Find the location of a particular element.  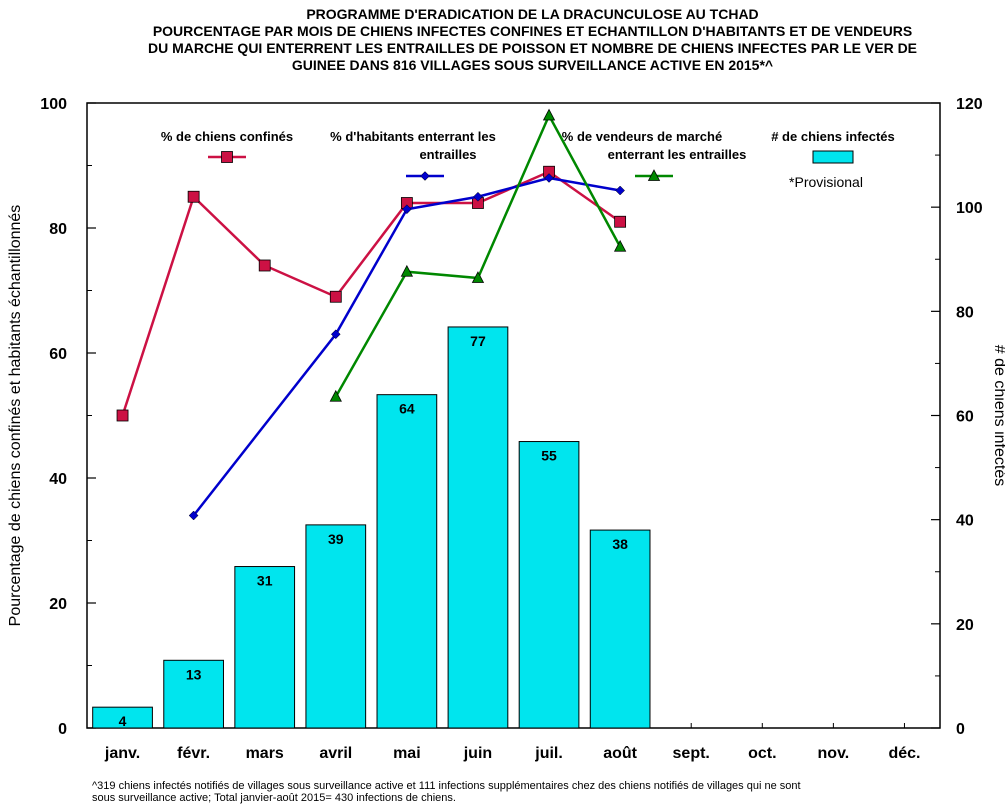

bar-value-label: 64 is located at coordinates (407, 409).